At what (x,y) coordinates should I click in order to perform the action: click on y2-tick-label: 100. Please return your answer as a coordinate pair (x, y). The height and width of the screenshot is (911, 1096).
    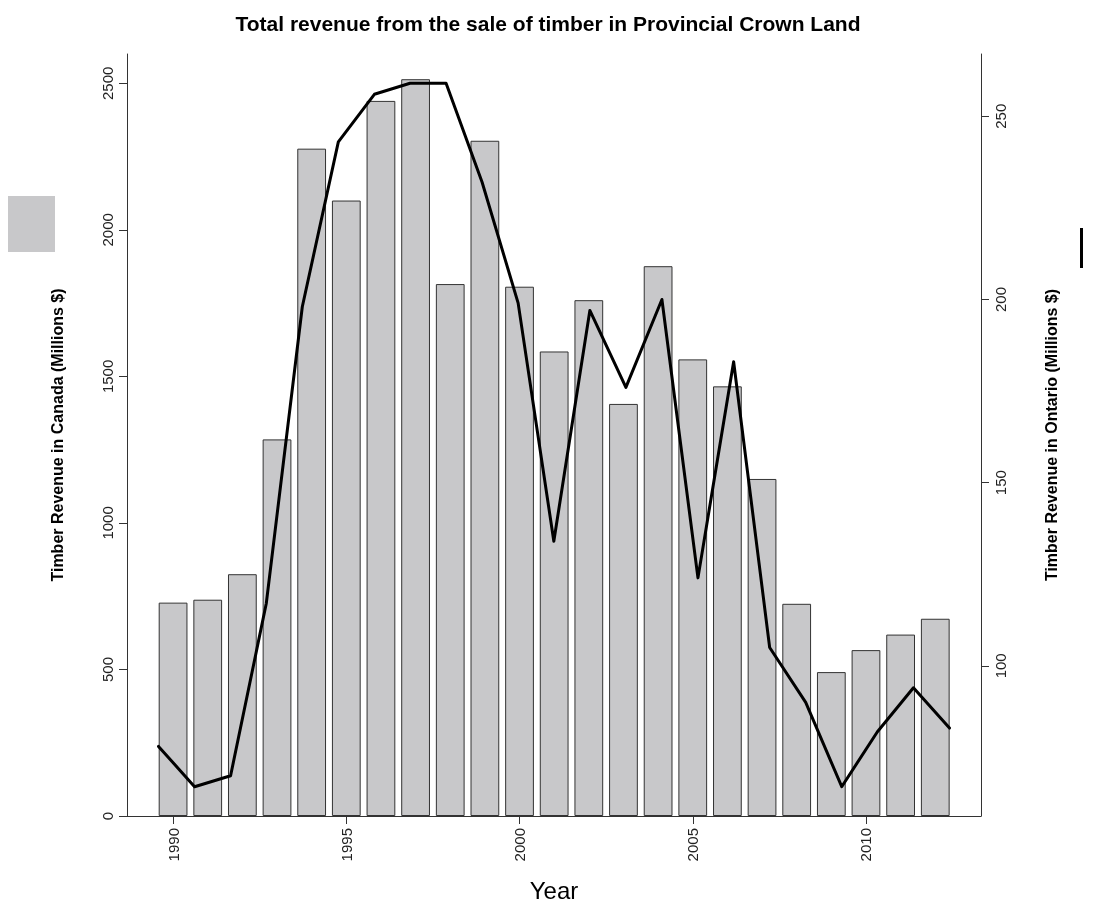
    Looking at the image, I should click on (1000, 666).